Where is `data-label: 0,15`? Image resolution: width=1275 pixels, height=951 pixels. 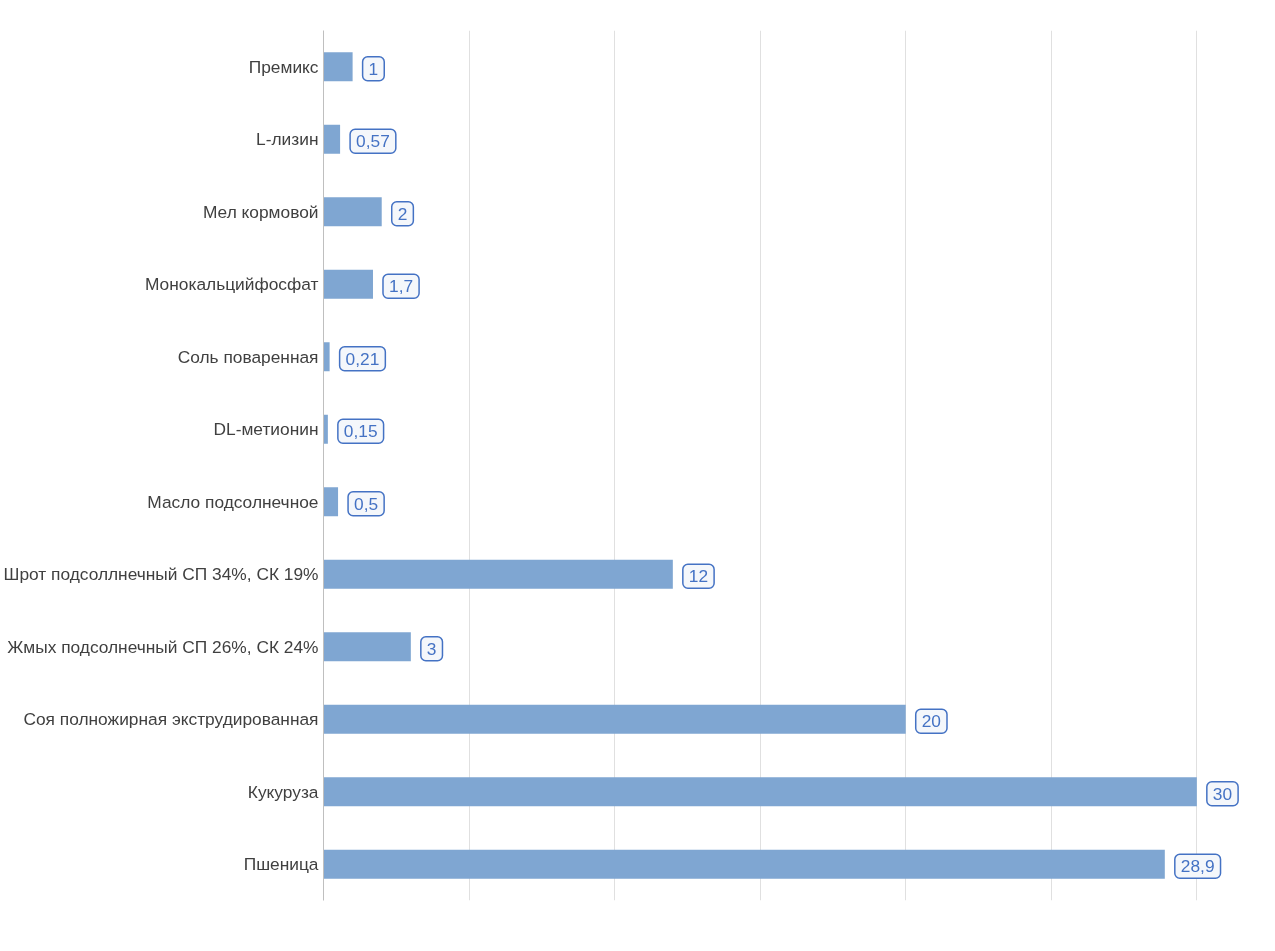 data-label: 0,15 is located at coordinates (360, 431).